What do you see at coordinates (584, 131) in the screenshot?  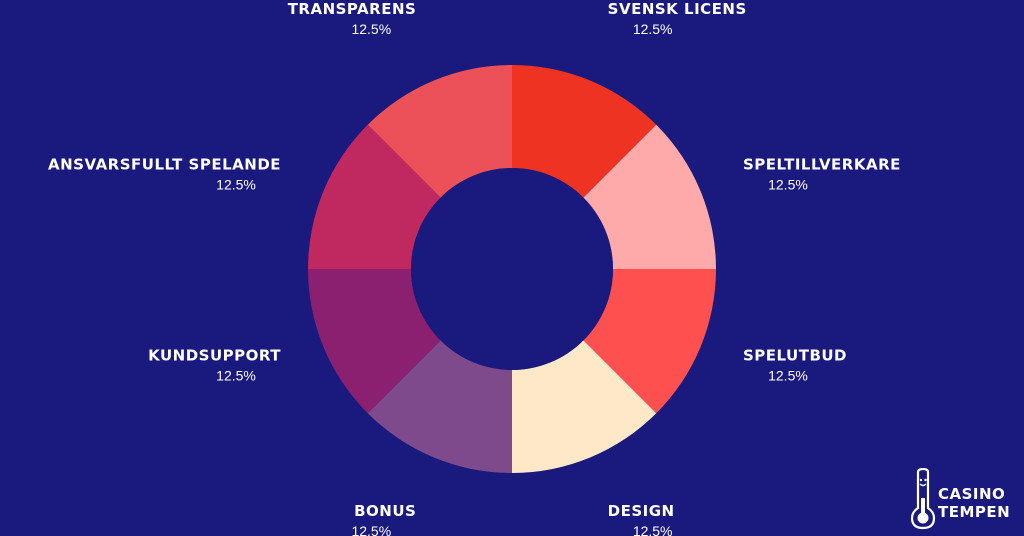 I see `slice-svensk-licens` at bounding box center [584, 131].